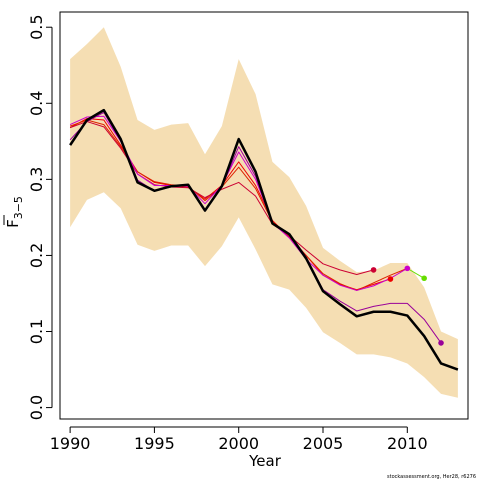 This screenshot has height=480, width=480. I want to click on x-tick-label: 1990, so click(70, 443).